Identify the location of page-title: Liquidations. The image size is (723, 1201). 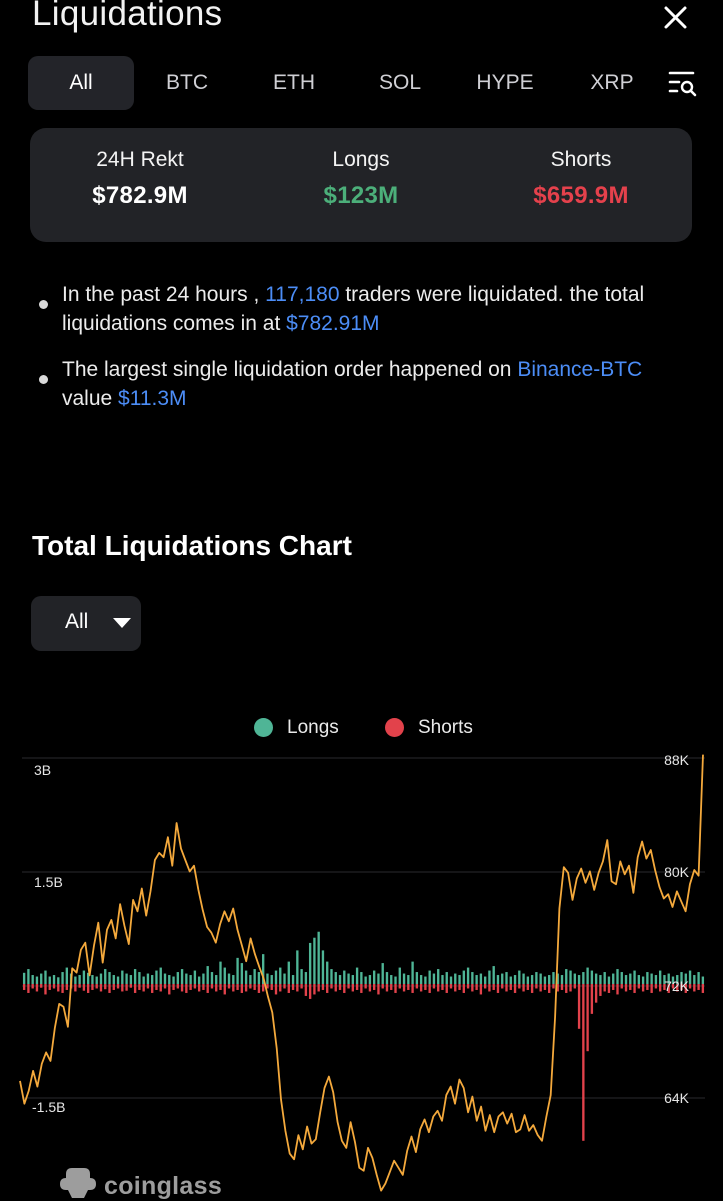
(127, 16).